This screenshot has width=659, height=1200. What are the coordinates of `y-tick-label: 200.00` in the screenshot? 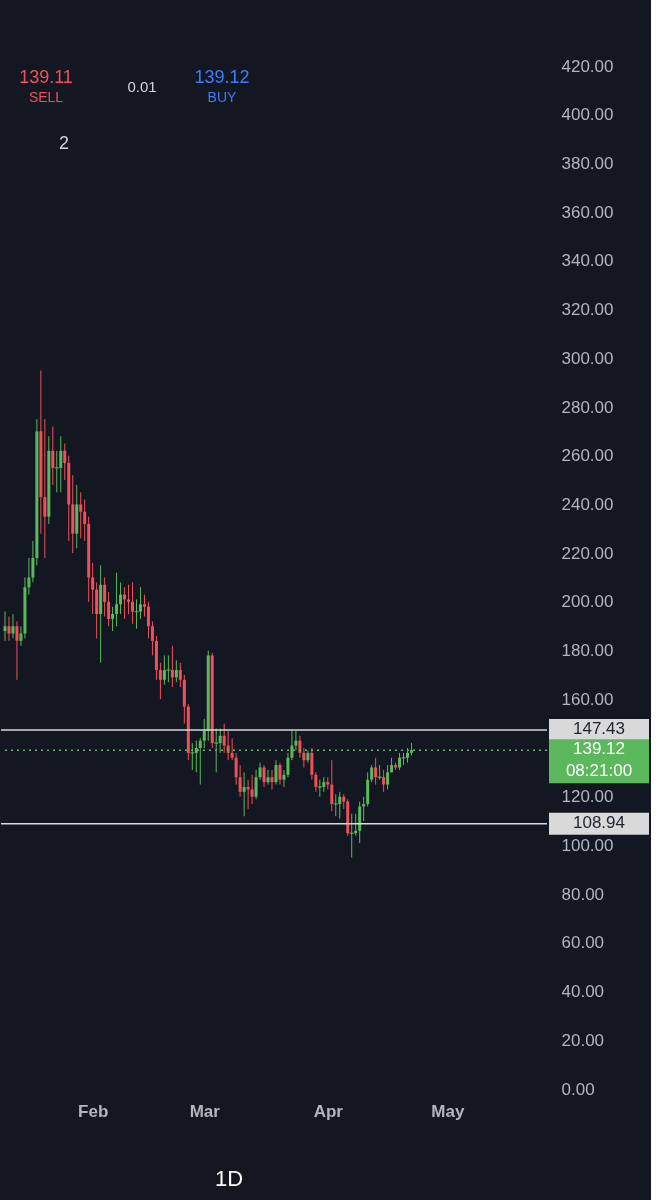 It's located at (587, 602).